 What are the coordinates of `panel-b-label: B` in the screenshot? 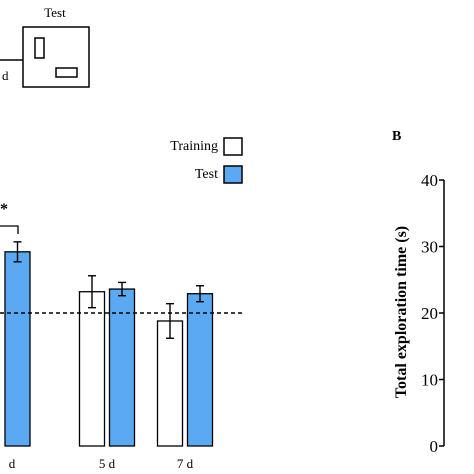 It's located at (396, 136).